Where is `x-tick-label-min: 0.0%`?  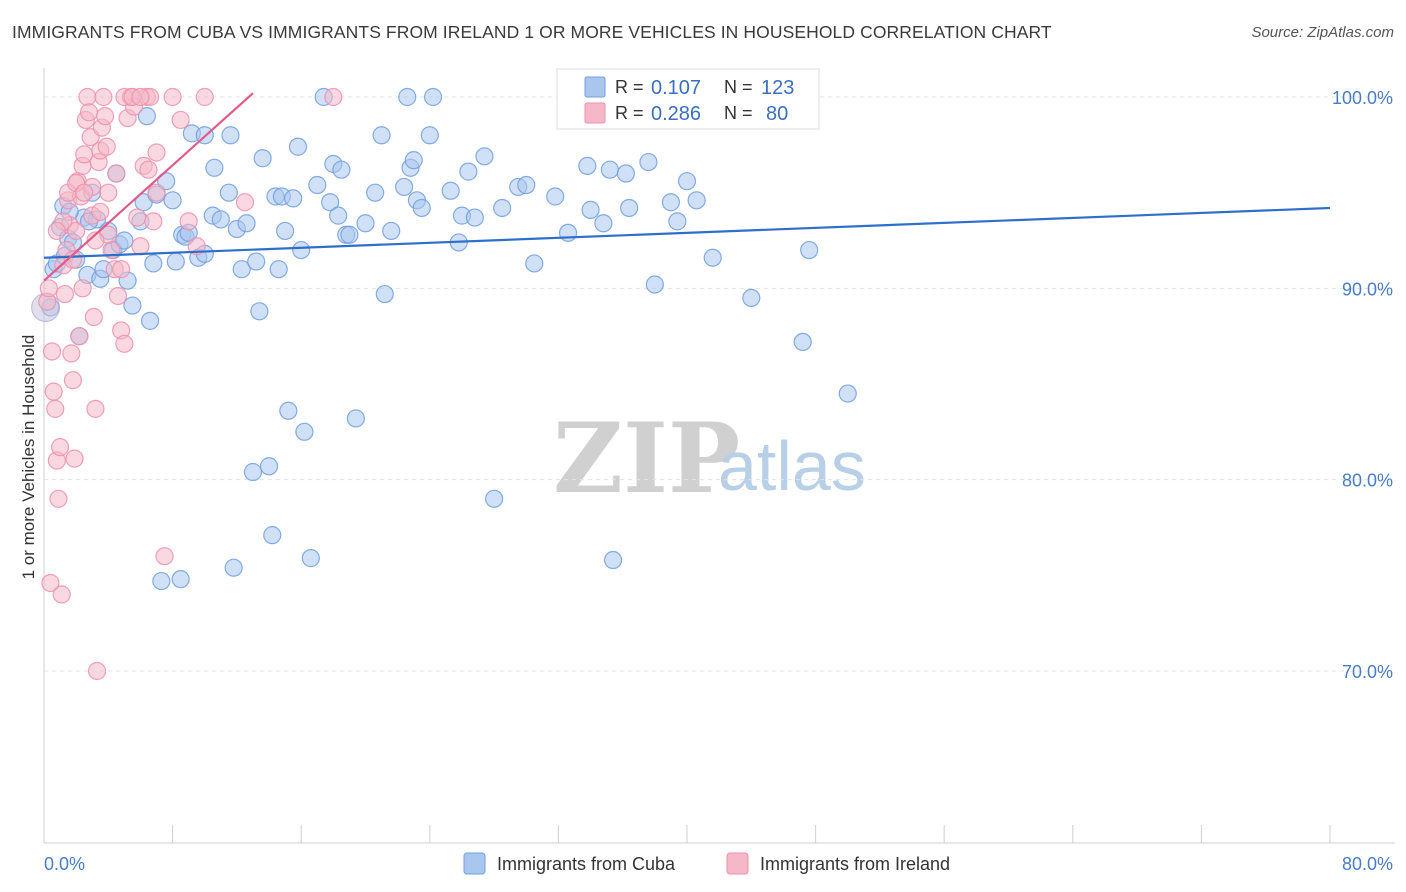
x-tick-label-min: 0.0% is located at coordinates (64, 864).